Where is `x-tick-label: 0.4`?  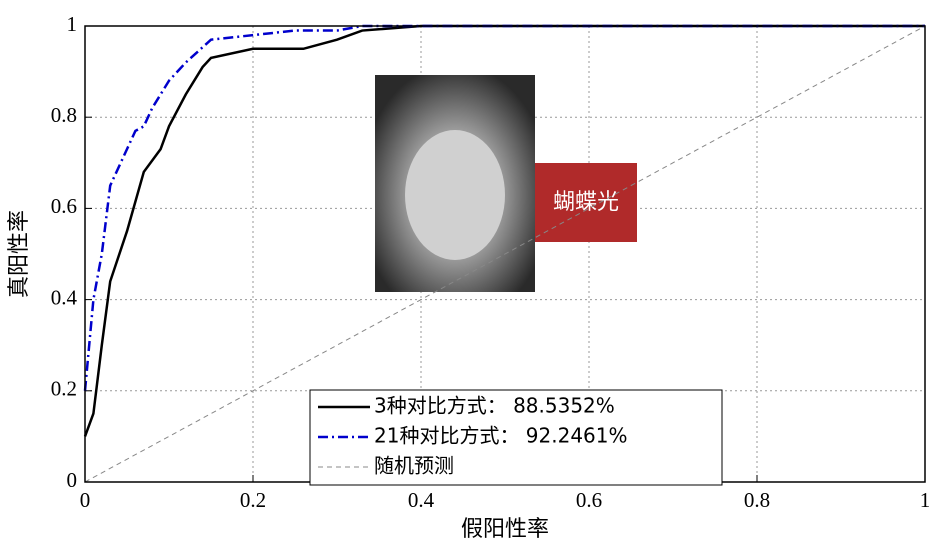 x-tick-label: 0.4 is located at coordinates (421, 500).